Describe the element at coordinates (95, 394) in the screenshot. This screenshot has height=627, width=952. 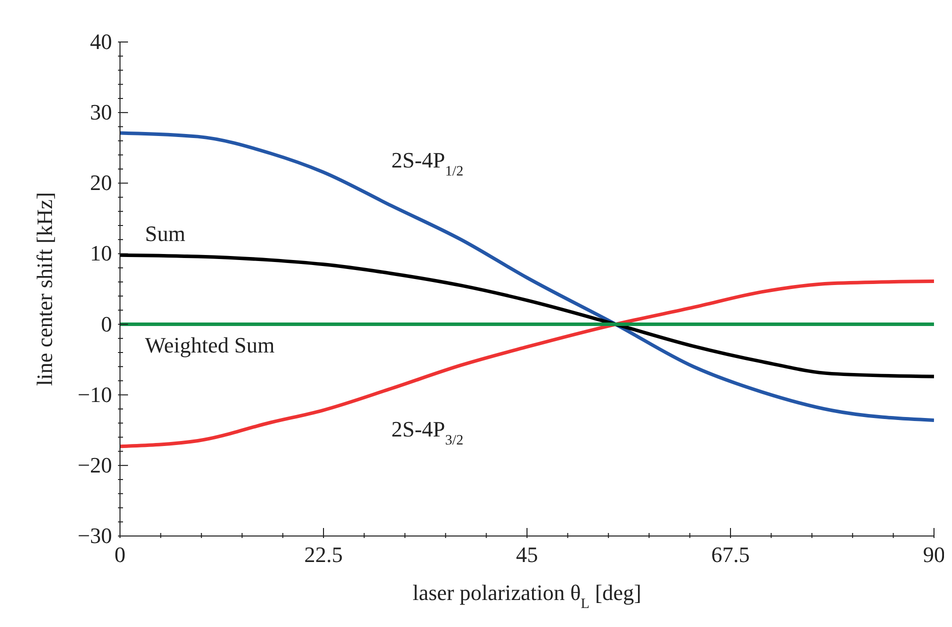
I see `y-tick-label: −10` at that location.